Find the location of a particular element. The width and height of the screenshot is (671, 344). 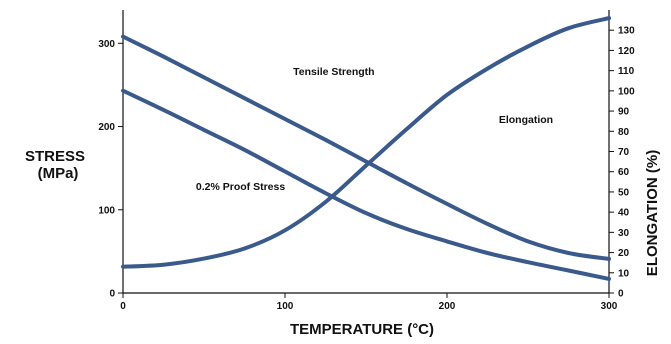

series-label: 0.2% Proof Stress is located at coordinates (240, 187).